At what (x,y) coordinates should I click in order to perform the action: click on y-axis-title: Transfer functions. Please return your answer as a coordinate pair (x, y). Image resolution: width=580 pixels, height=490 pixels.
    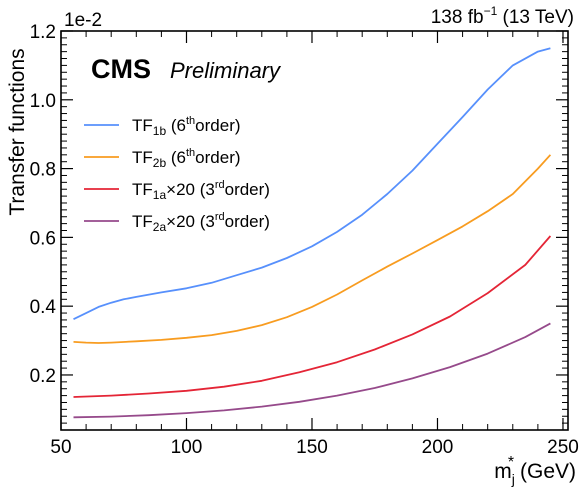
    Looking at the image, I should click on (17, 131).